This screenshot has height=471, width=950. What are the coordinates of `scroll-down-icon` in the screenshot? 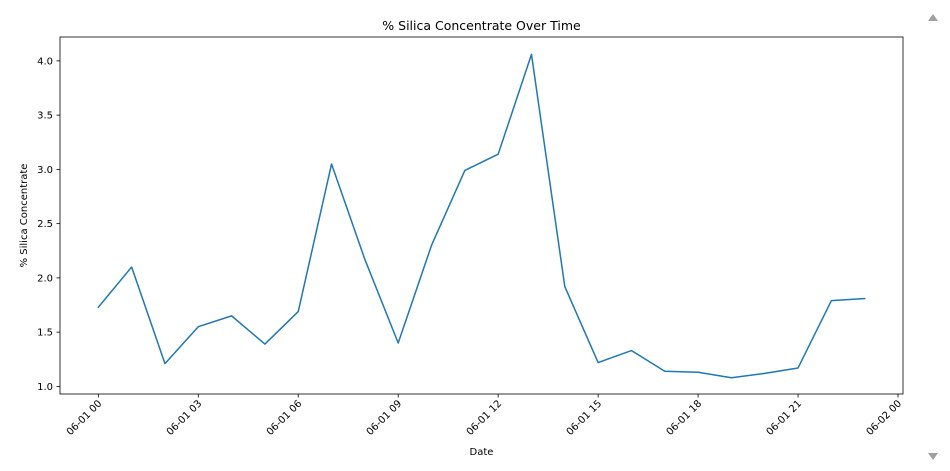 It's located at (933, 456).